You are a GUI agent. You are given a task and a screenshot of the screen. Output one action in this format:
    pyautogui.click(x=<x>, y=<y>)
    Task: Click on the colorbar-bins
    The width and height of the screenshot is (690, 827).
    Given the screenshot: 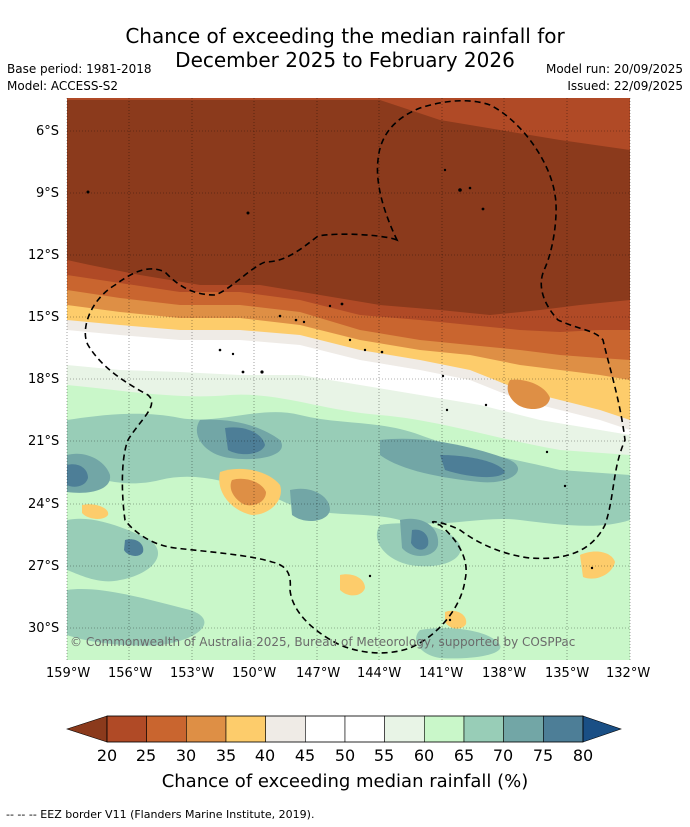 What is the action you would take?
    pyautogui.click(x=345, y=729)
    